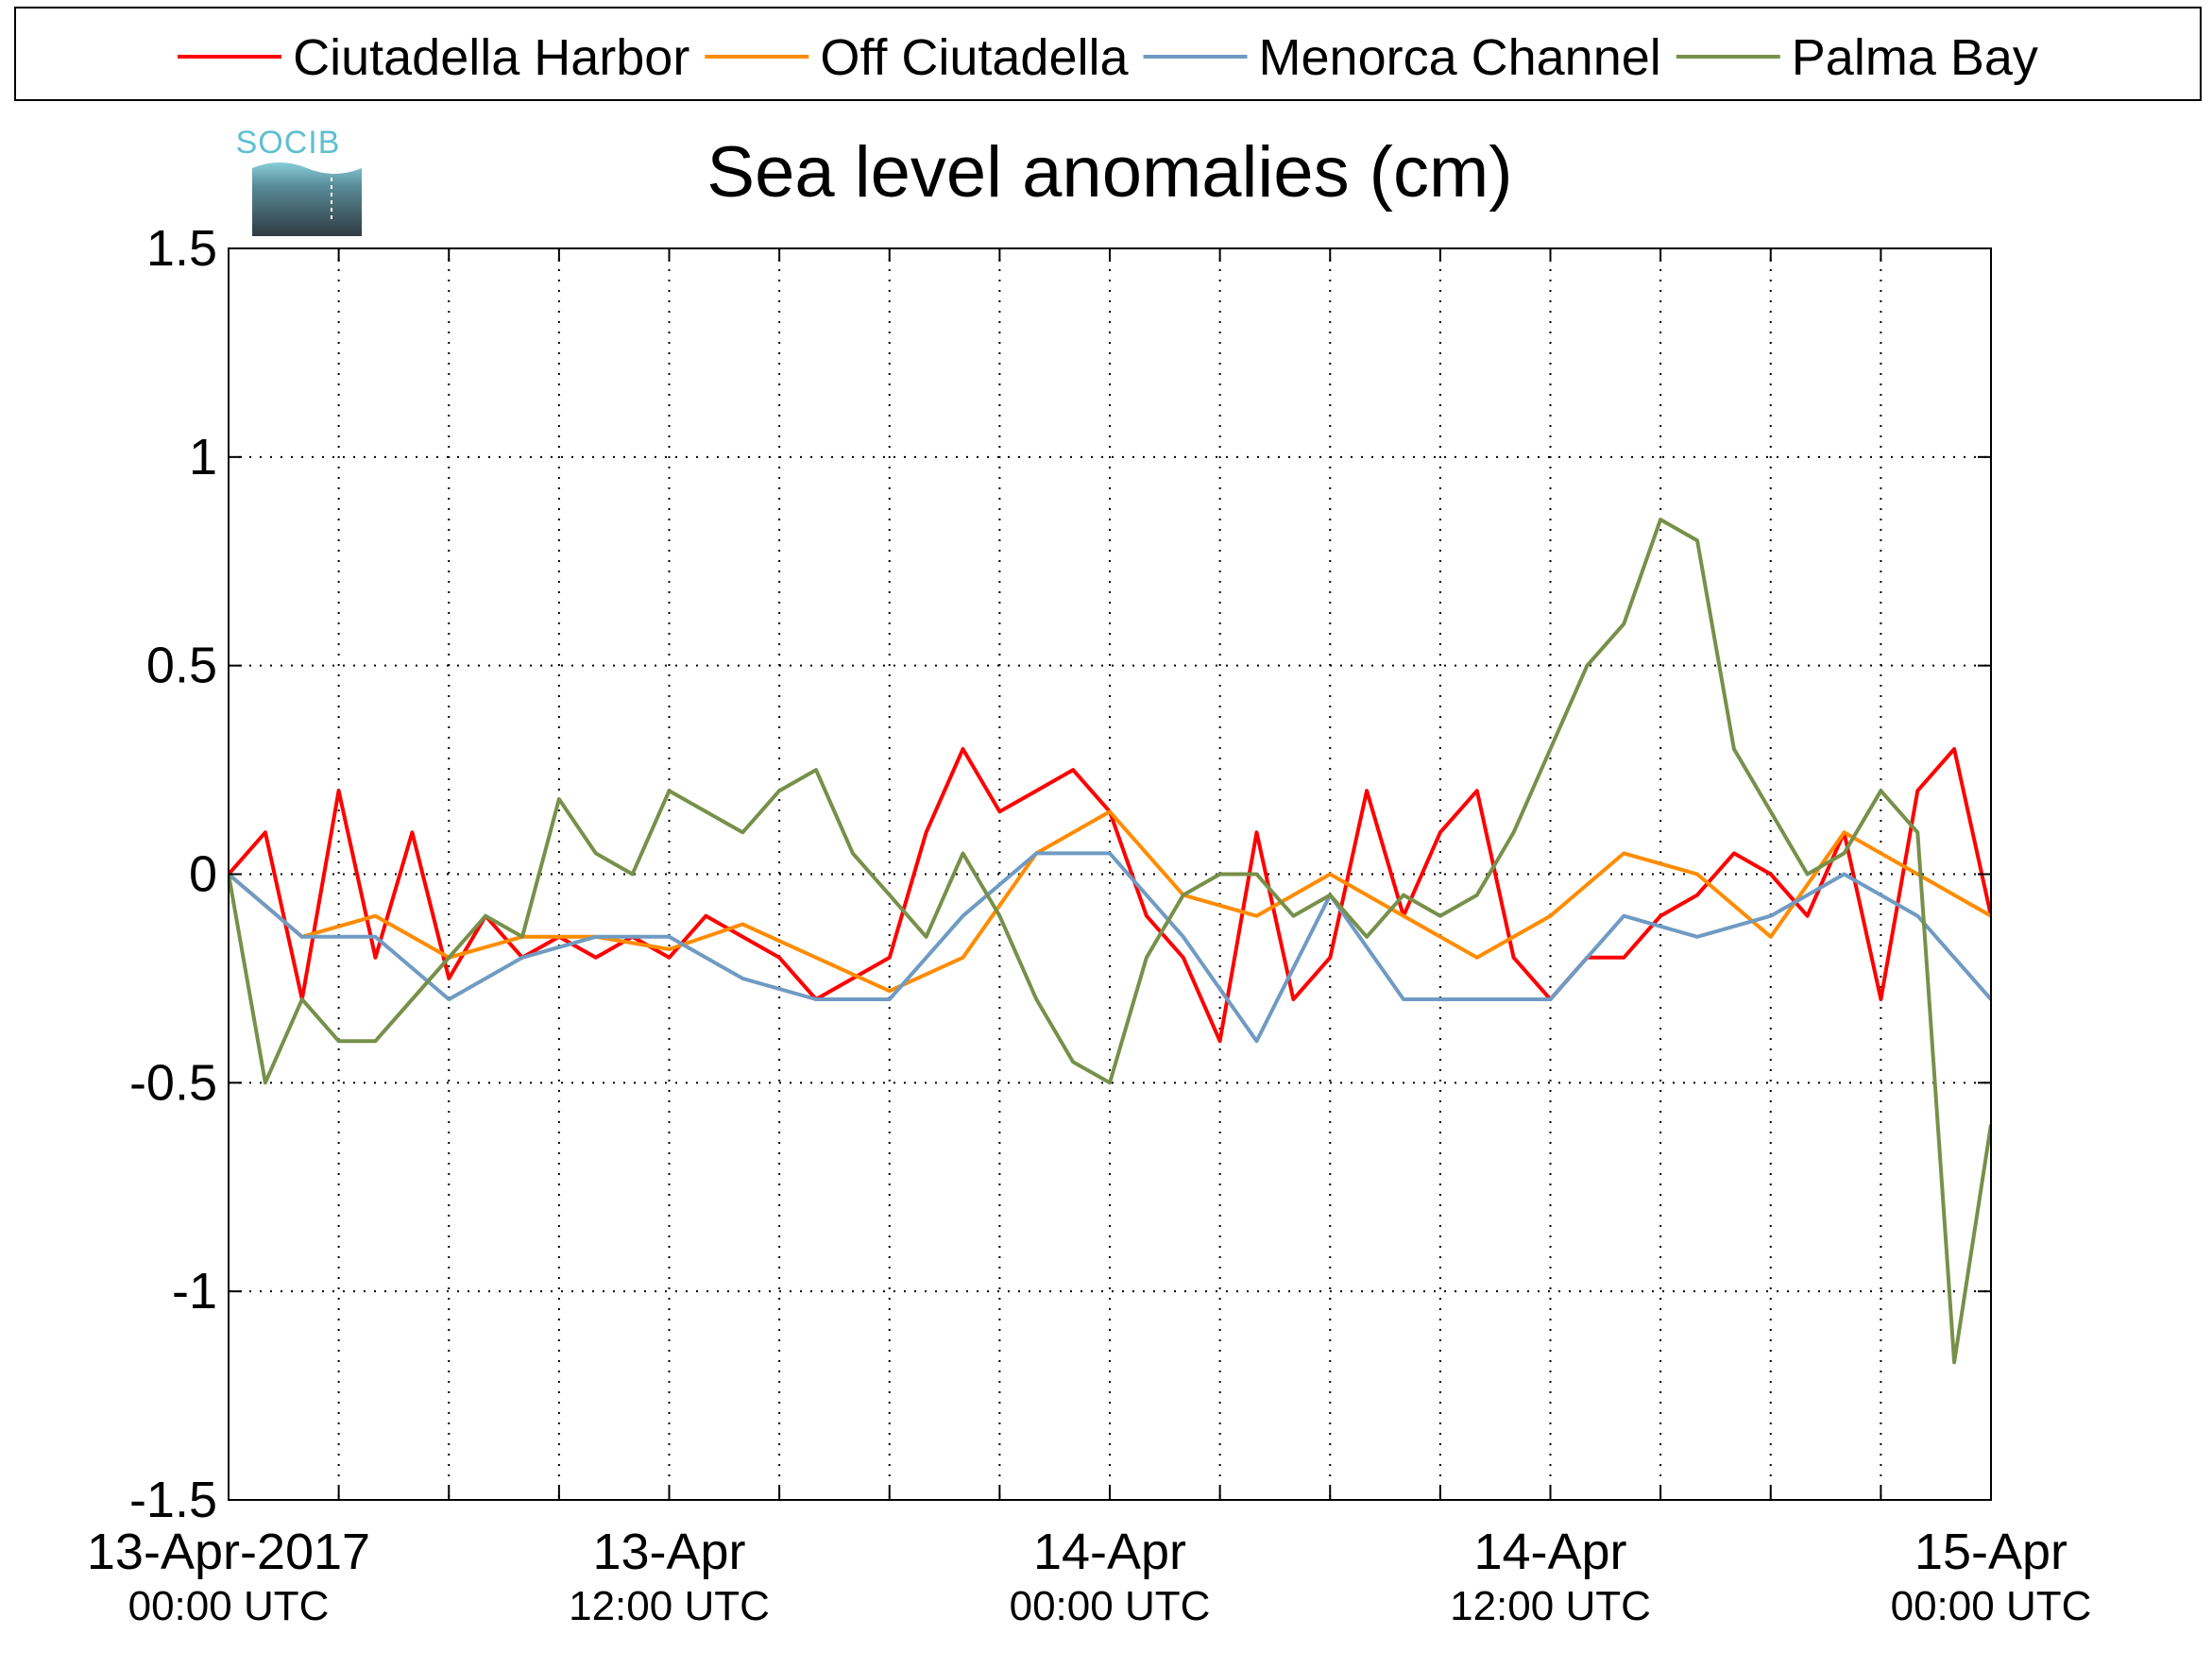 The width and height of the screenshot is (2212, 1669). Describe the element at coordinates (1460, 58) in the screenshot. I see `legend-label: Menorca Channel` at that location.